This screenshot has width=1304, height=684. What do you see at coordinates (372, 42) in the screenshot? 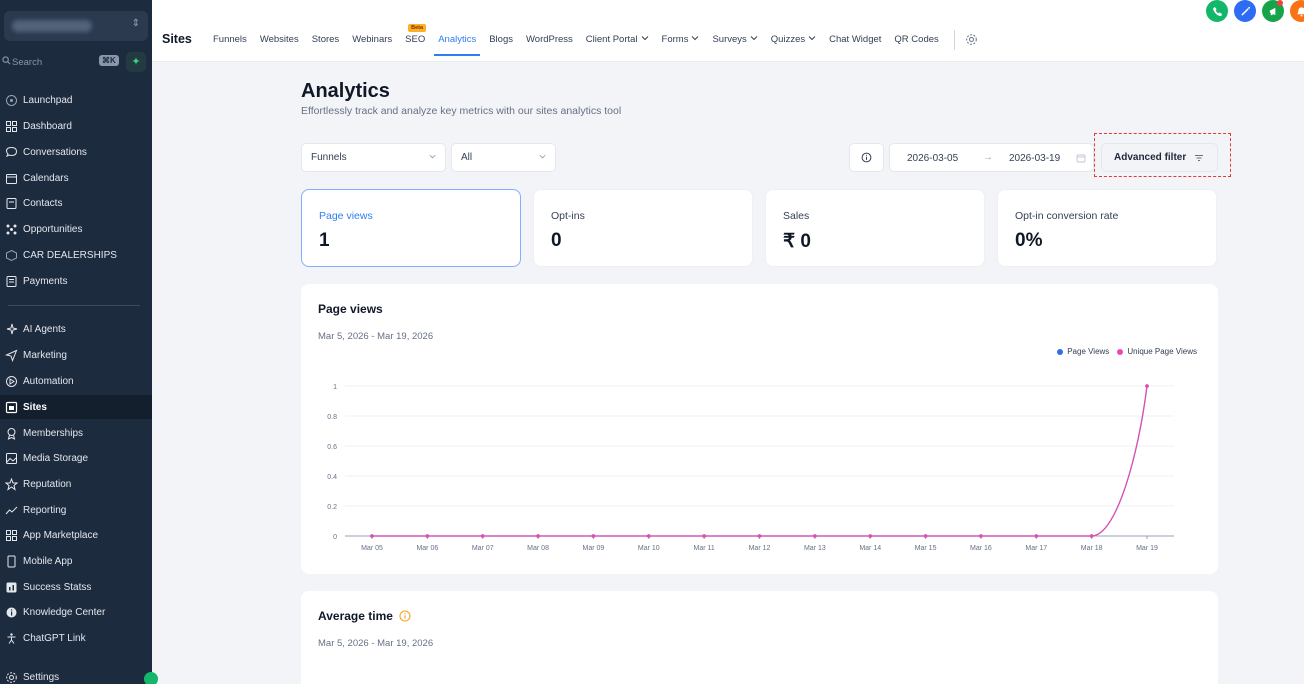
I see `tab-webinars: Webinars` at bounding box center [372, 42].